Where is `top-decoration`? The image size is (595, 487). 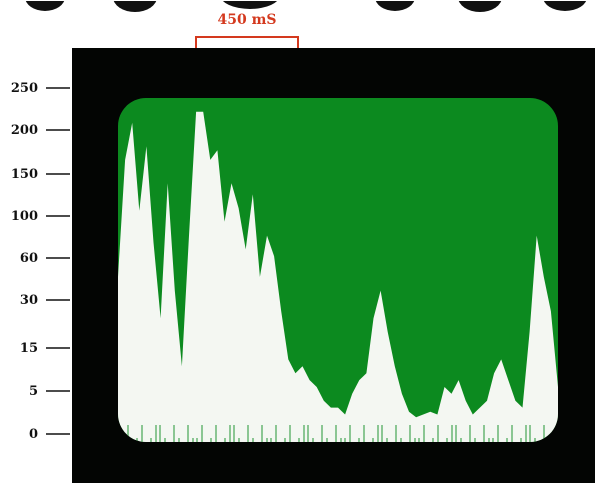 top-decoration is located at coordinates (297, 7).